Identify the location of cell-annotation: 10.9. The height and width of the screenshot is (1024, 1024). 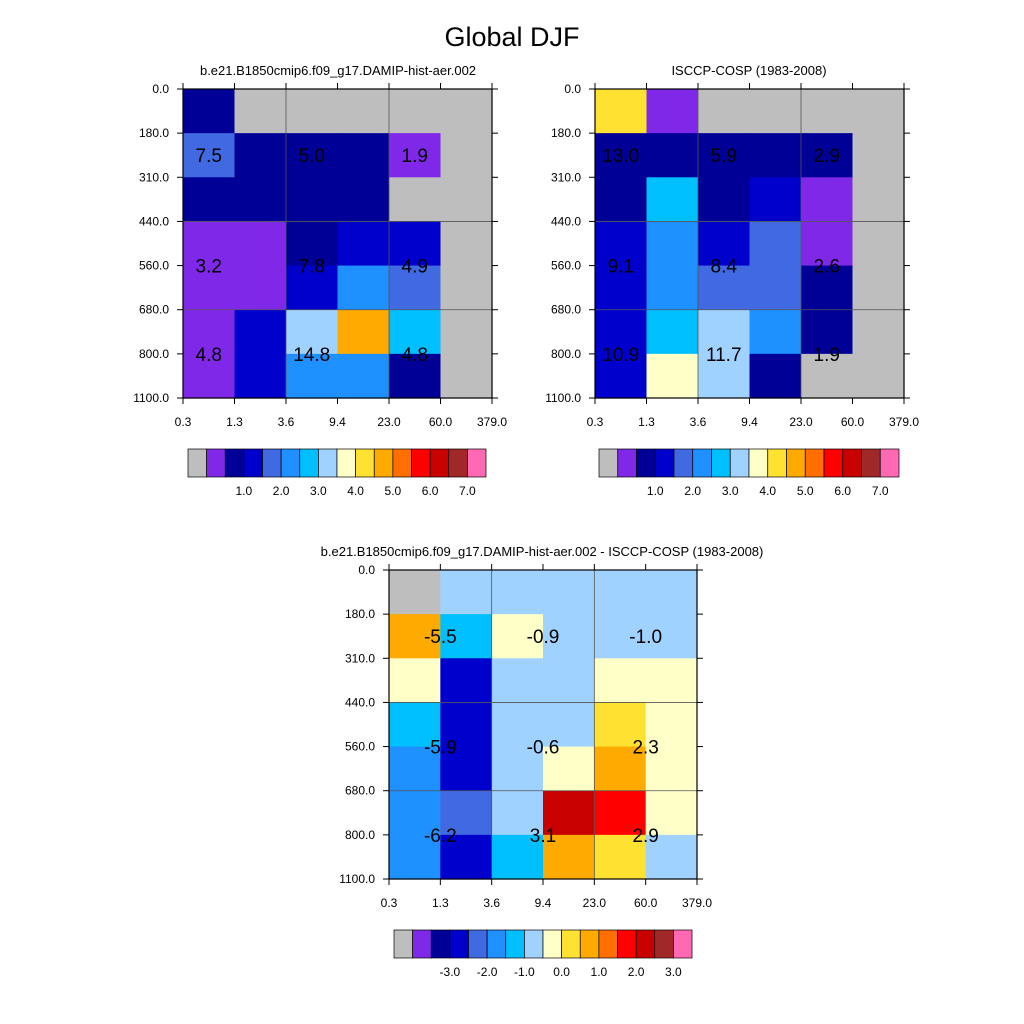
(620, 355).